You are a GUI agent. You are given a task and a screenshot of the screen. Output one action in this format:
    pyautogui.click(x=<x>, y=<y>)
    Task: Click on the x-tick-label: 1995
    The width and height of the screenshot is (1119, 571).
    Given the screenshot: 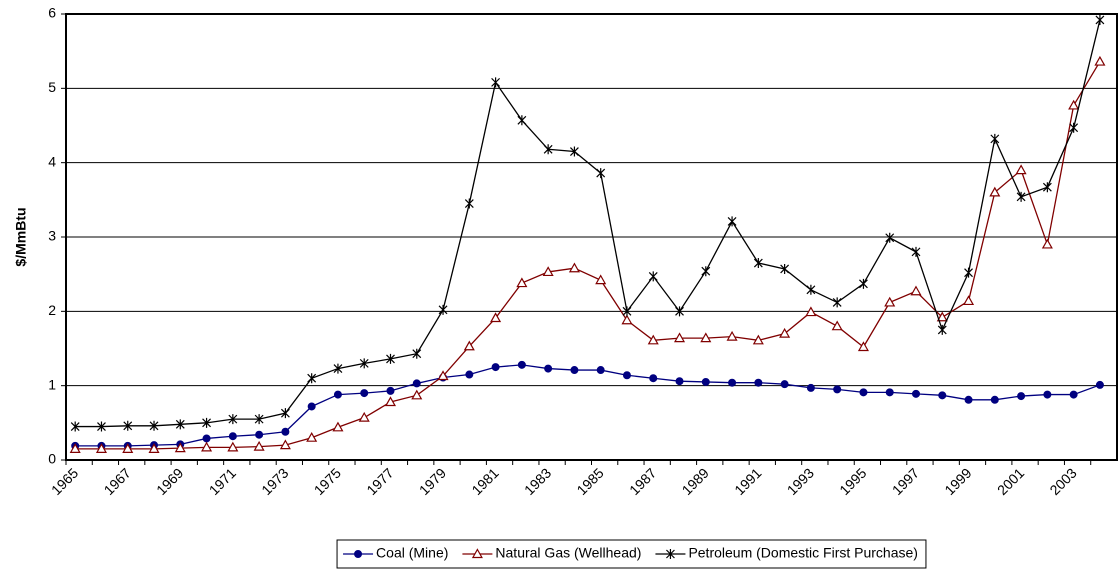 What is the action you would take?
    pyautogui.click(x=852, y=481)
    